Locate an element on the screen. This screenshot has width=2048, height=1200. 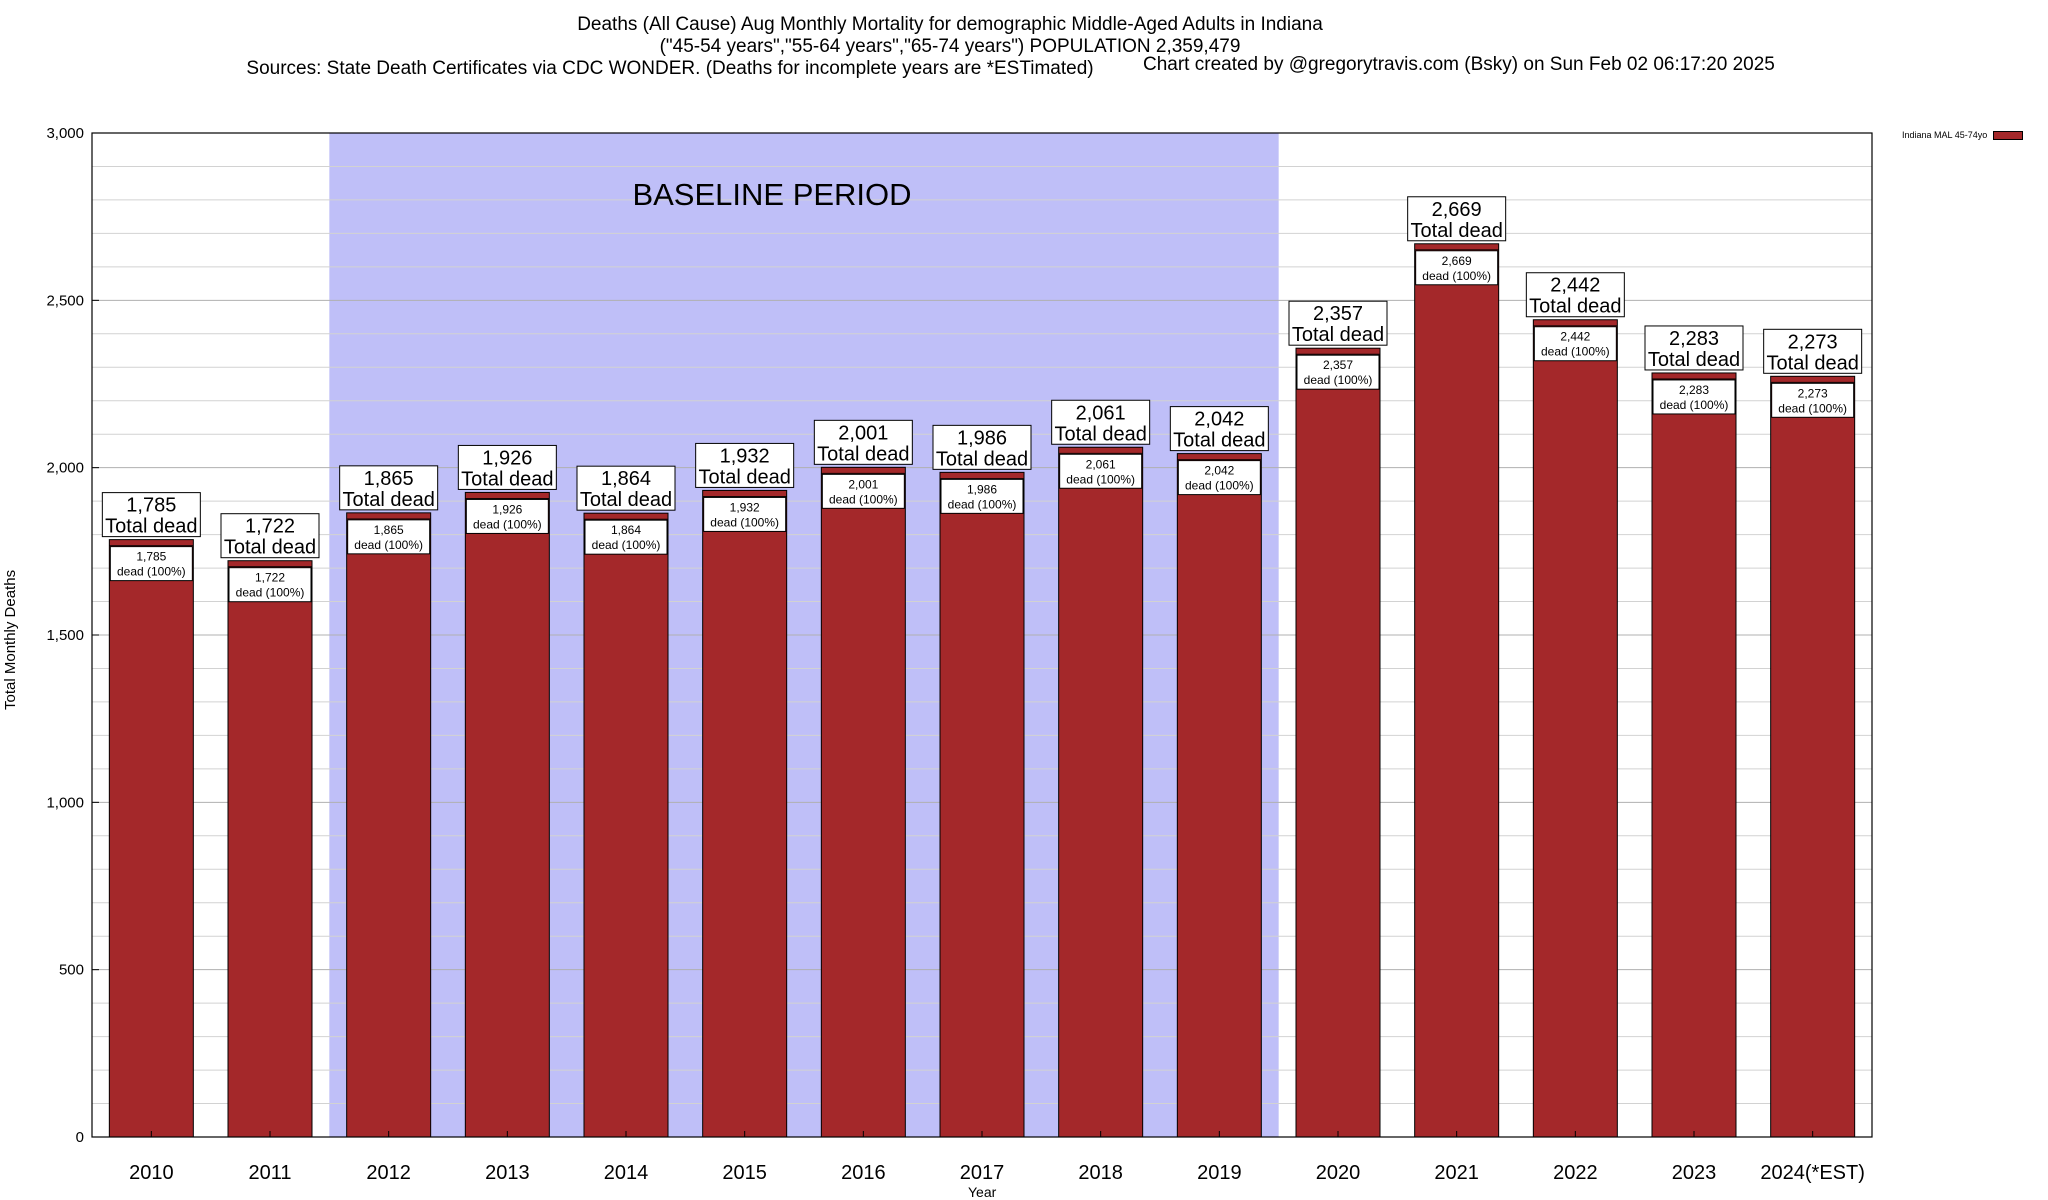
legend-swatch is located at coordinates (2008, 135).